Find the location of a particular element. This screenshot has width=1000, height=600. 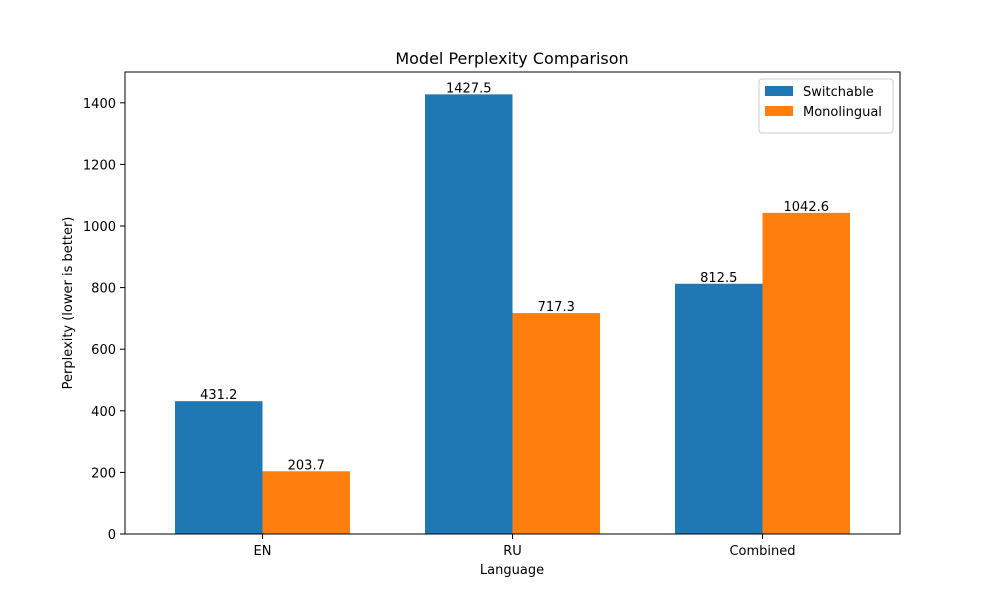

data-label-switchable: 1427.5 is located at coordinates (469, 88).